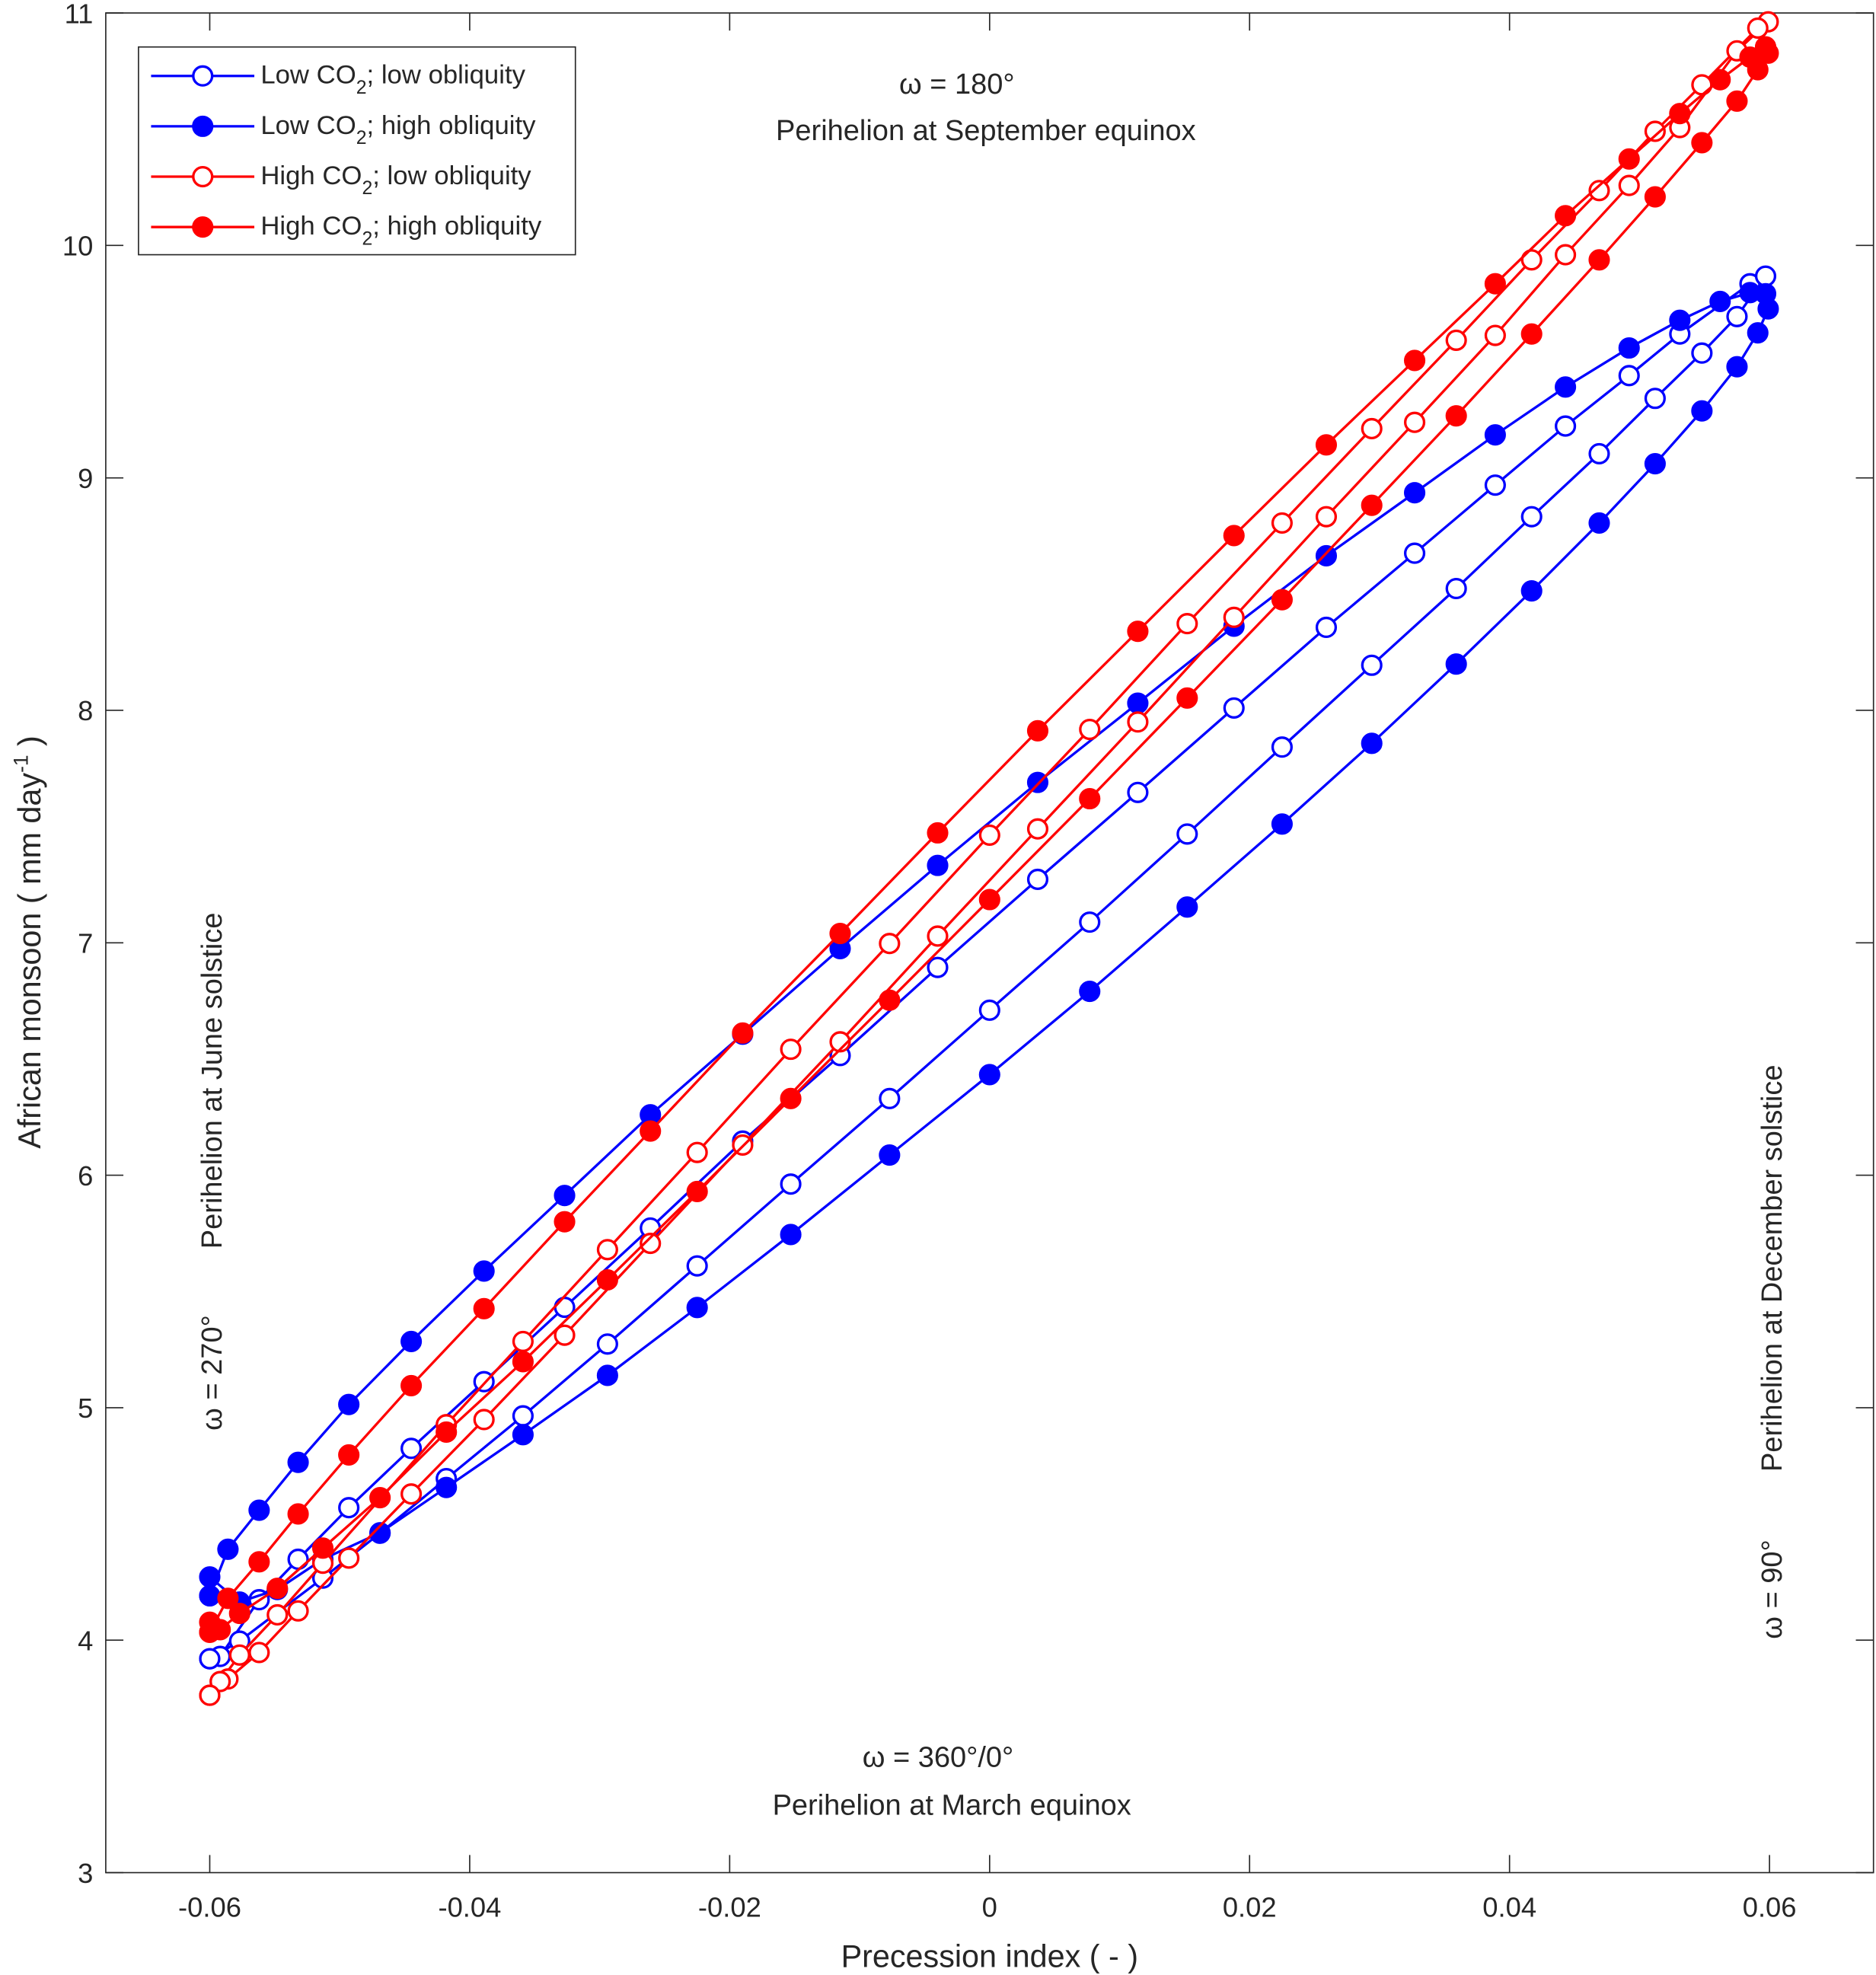  Describe the element at coordinates (398, 129) in the screenshot. I see `legend-label: Low CO2; high obliquity` at that location.